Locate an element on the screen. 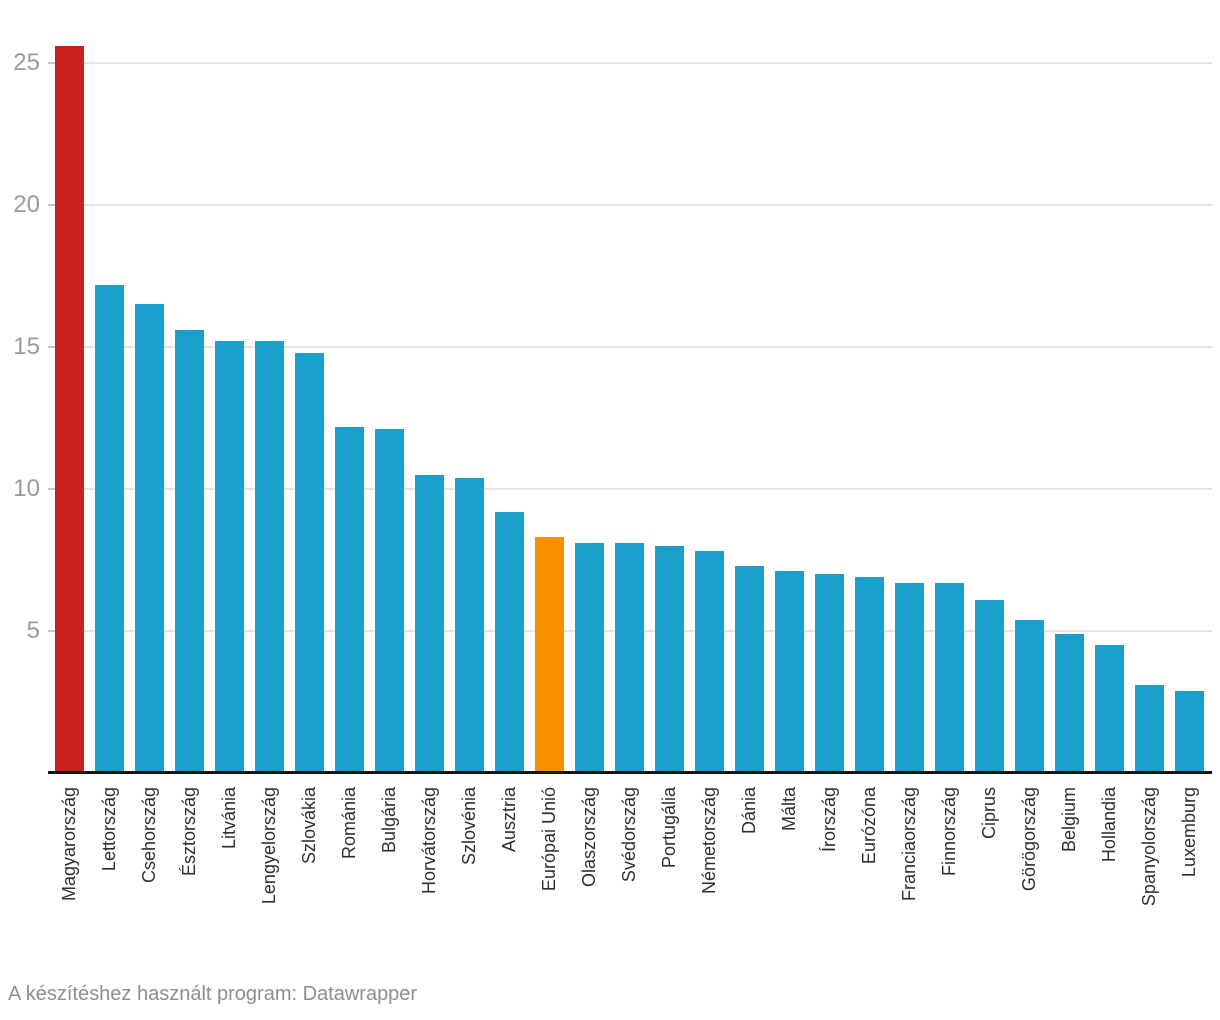  x-tick-label-text: Görögország is located at coordinates (1029, 839).